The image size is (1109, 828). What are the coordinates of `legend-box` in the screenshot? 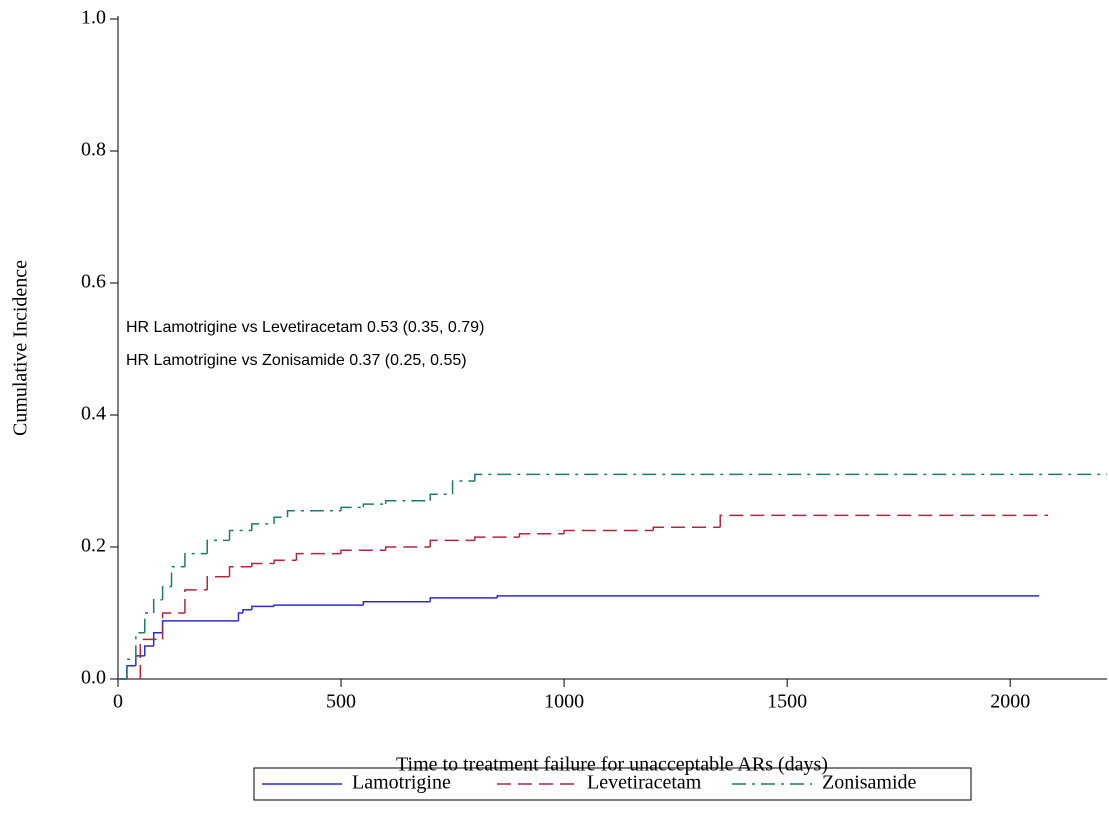 It's located at (612, 784).